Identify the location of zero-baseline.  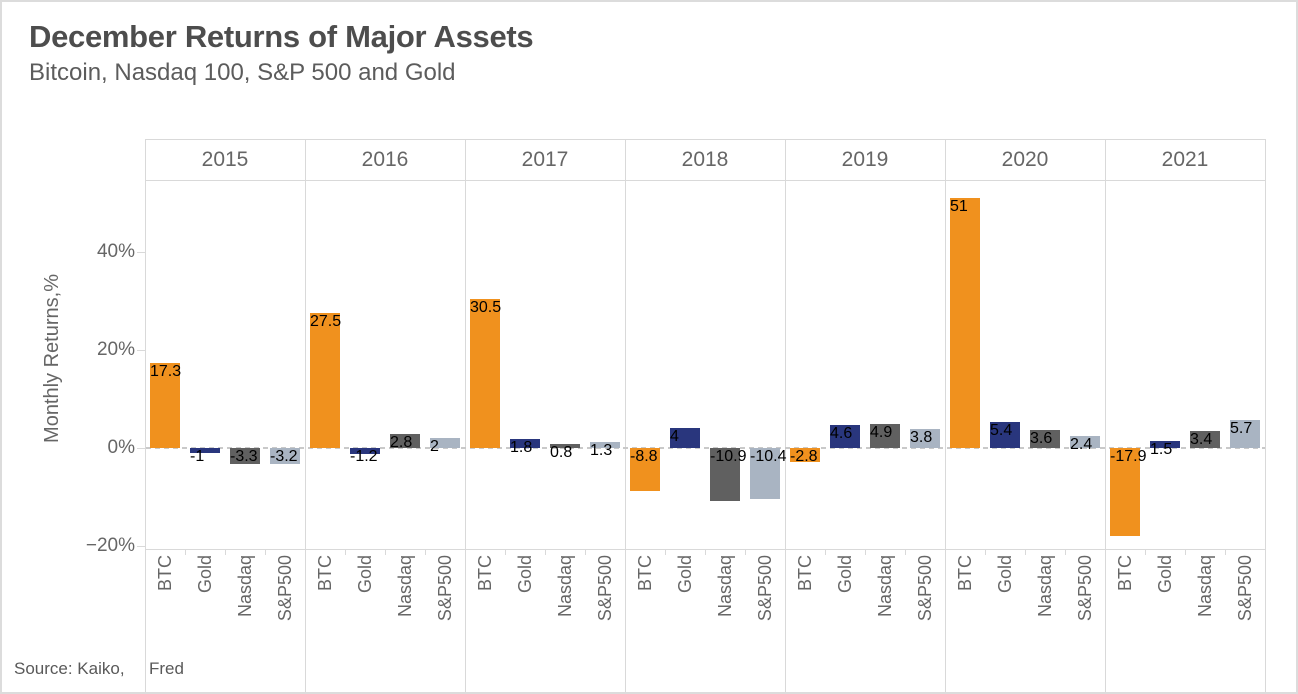
(705, 448).